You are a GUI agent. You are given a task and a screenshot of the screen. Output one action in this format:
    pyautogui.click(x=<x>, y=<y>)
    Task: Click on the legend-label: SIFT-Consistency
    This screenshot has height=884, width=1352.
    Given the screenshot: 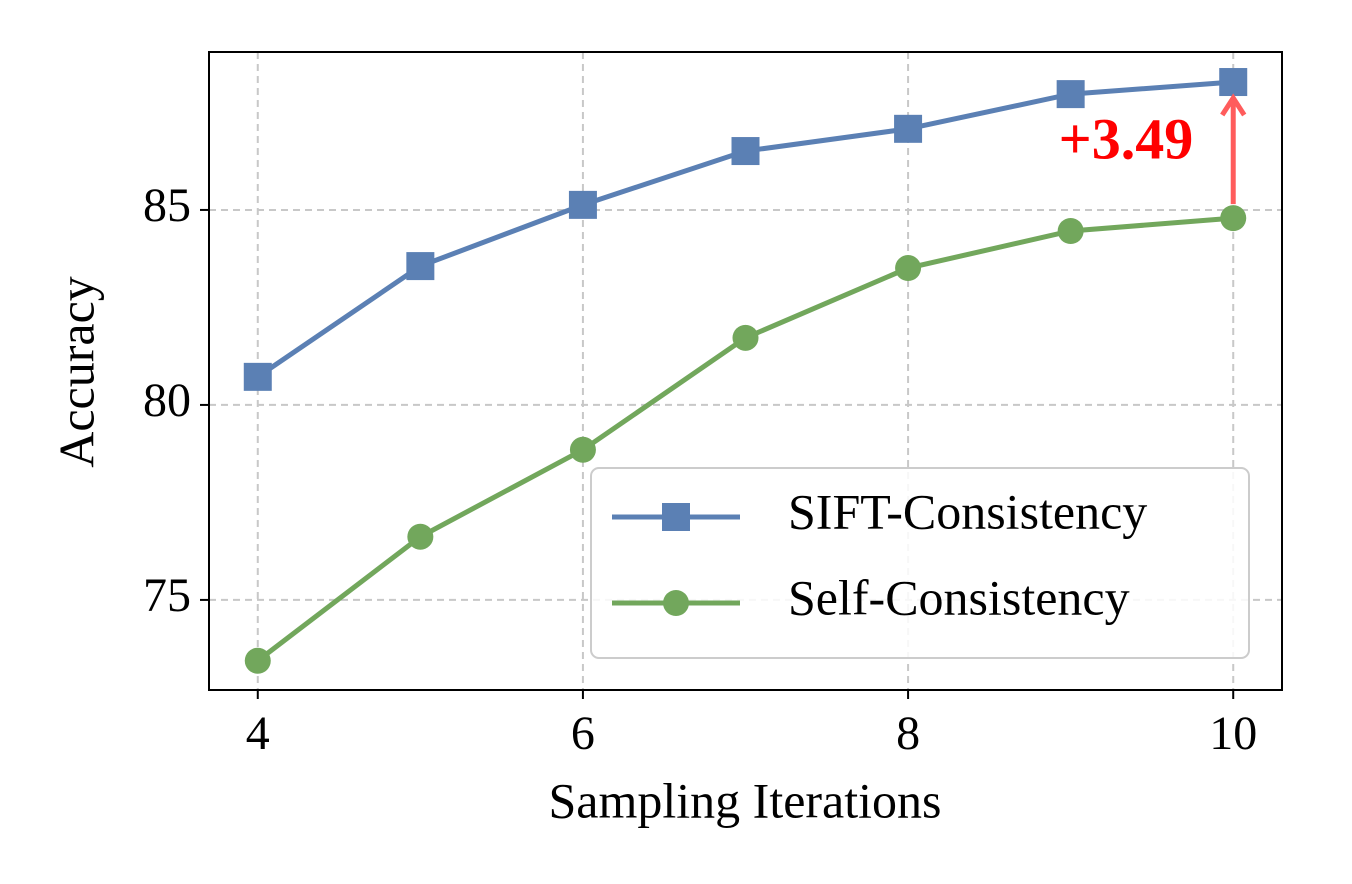 What is the action you would take?
    pyautogui.click(x=967, y=511)
    